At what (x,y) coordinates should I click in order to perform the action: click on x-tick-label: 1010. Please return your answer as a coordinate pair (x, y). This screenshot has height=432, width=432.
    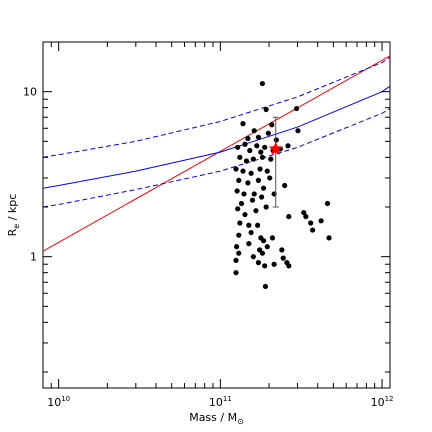
    Looking at the image, I should click on (58, 402).